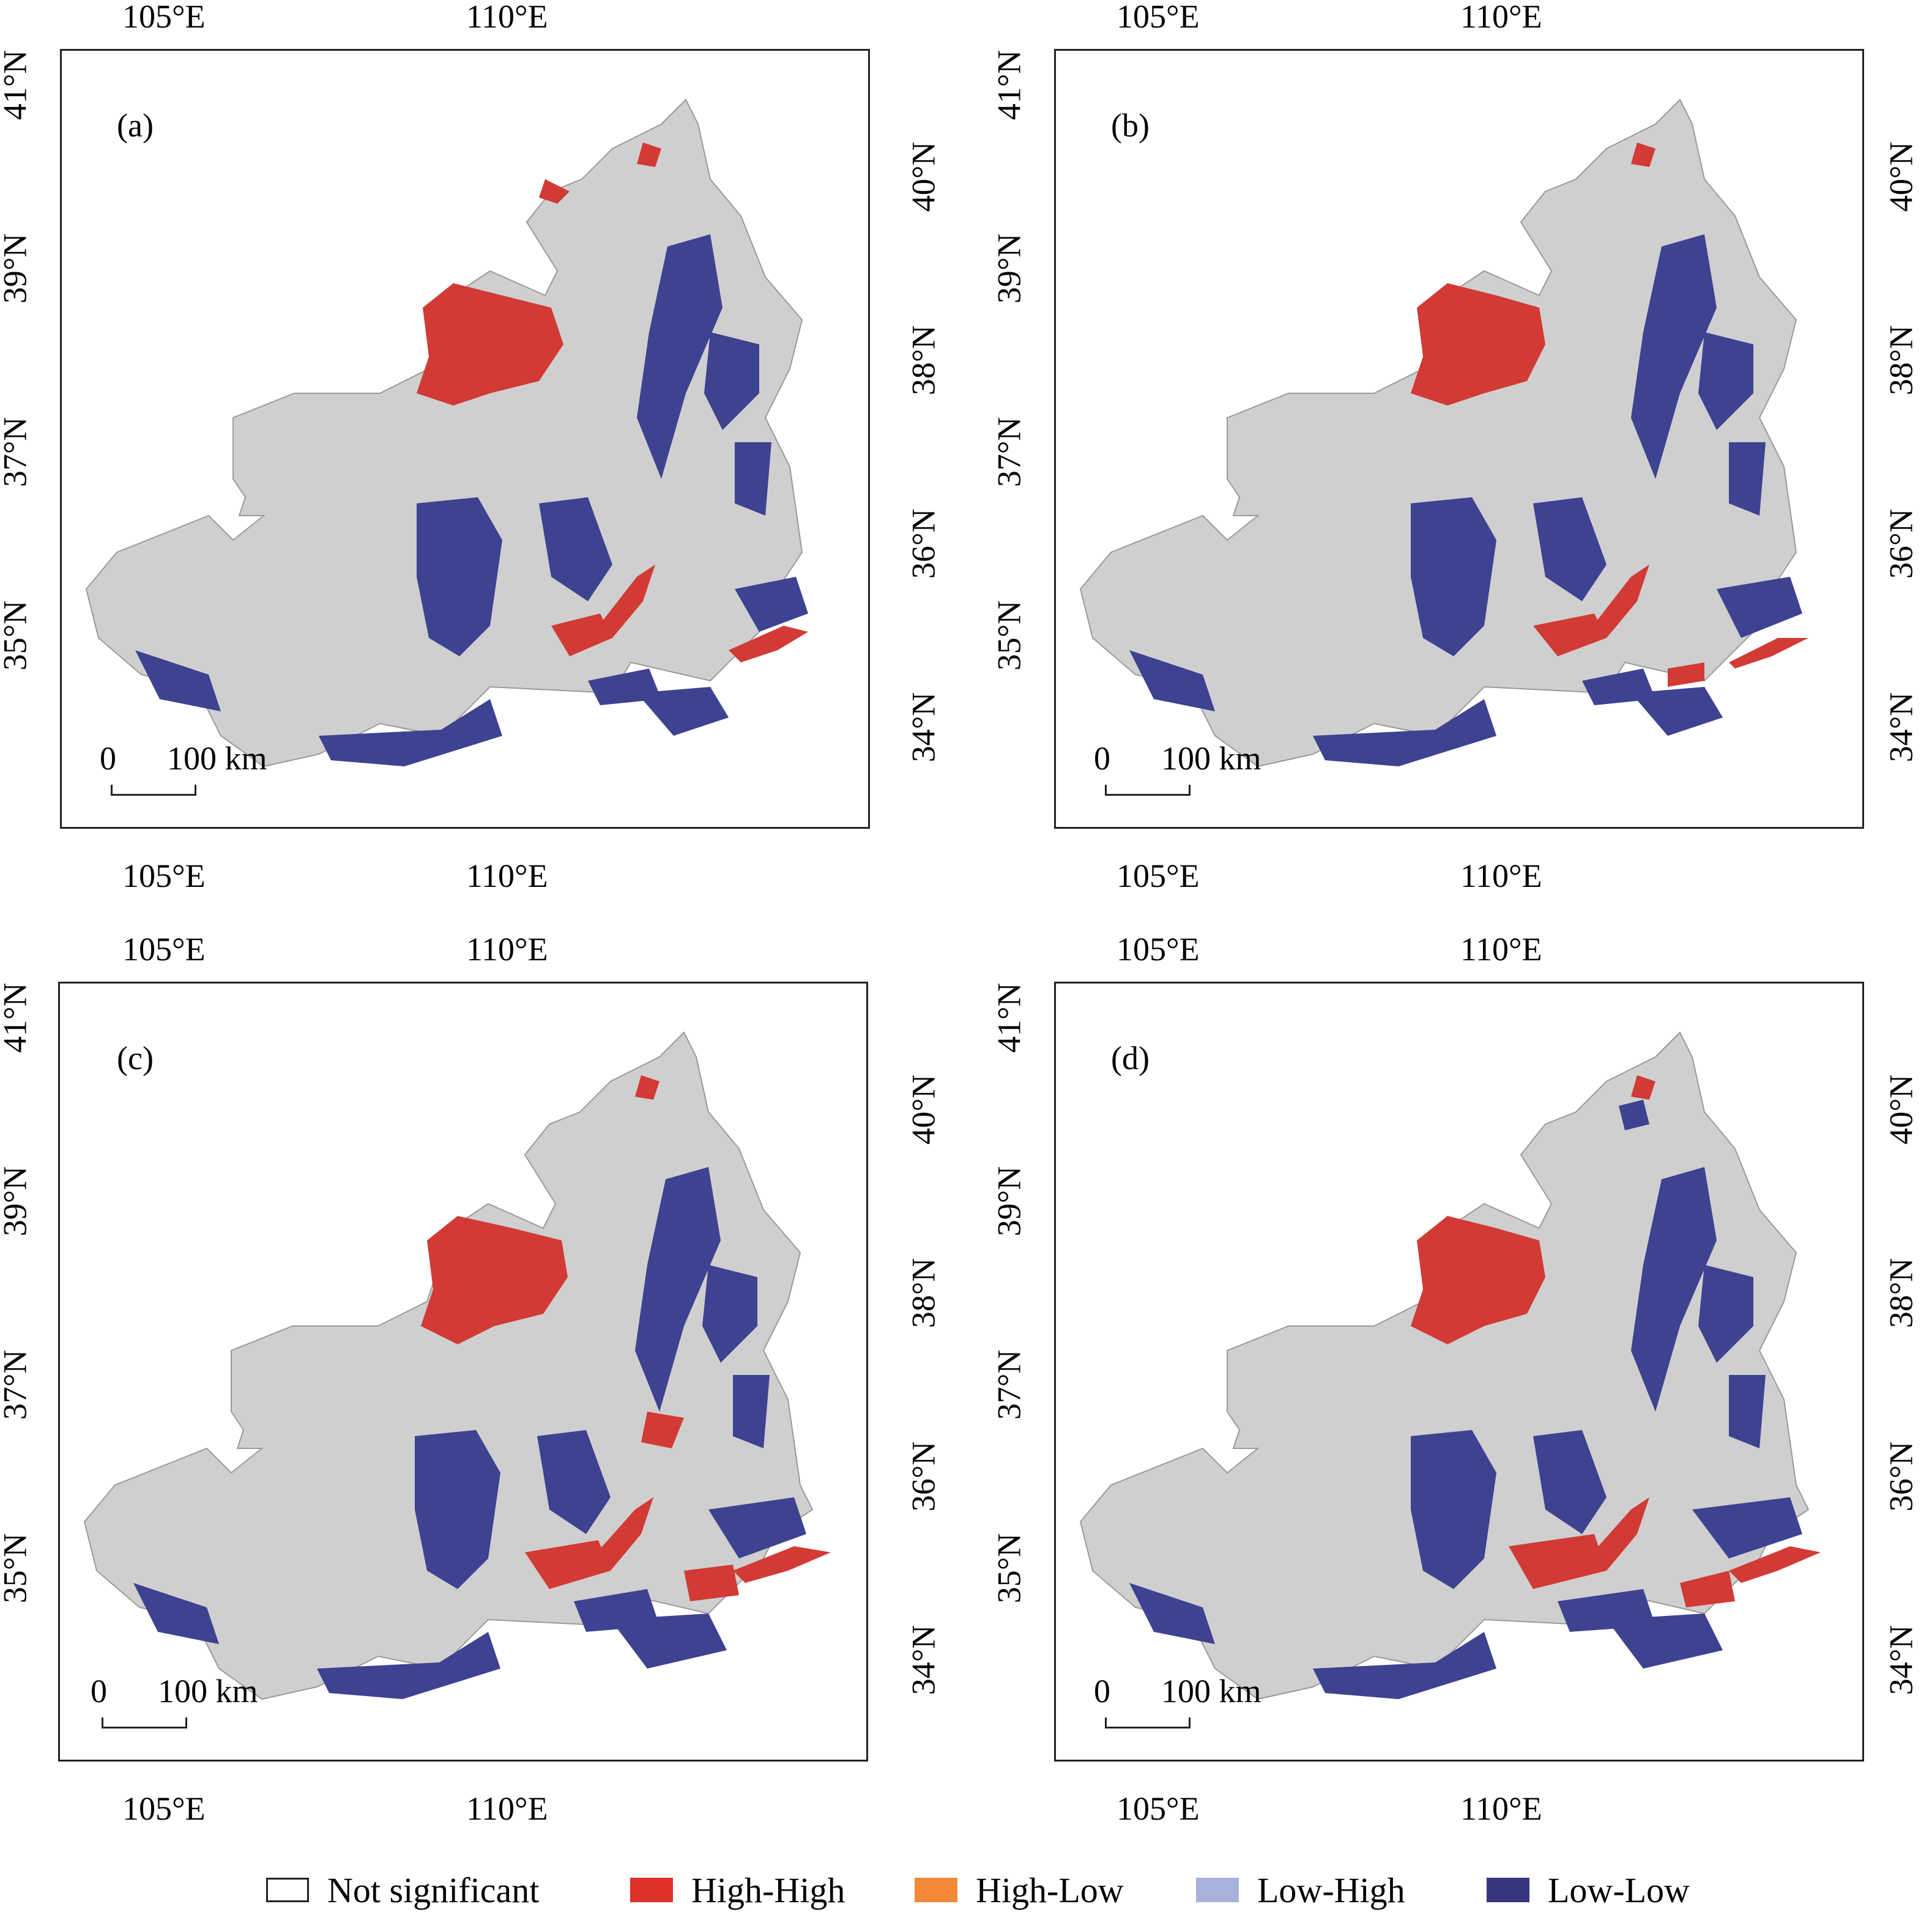 The height and width of the screenshot is (1923, 1932). I want to click on loess-plateau-region, so click(444, 433).